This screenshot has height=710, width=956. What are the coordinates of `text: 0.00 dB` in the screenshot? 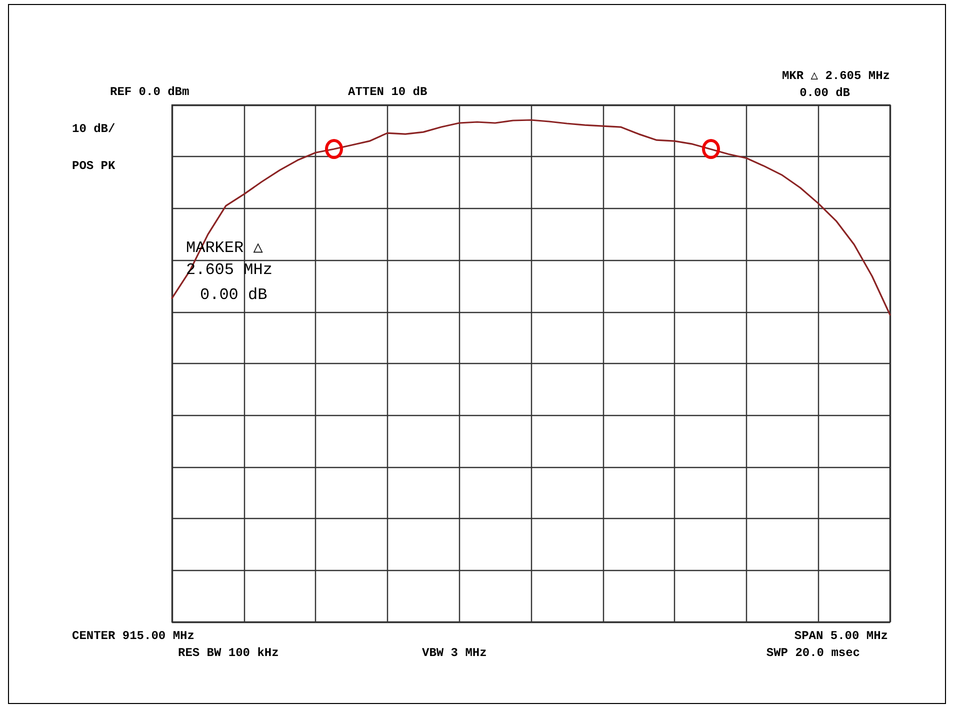 It's located at (825, 93).